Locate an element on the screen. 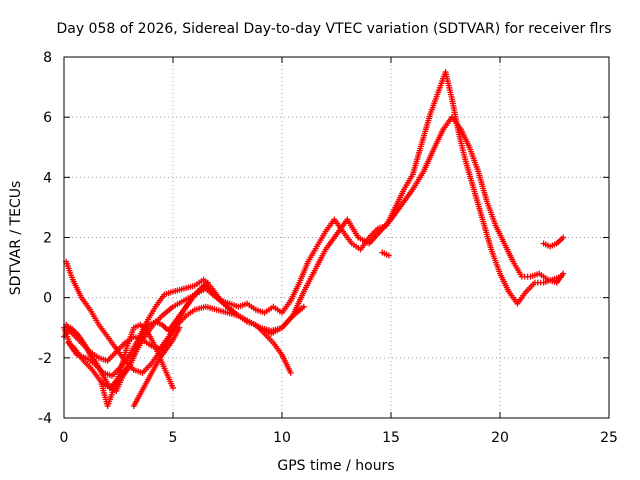 The image size is (640, 480). y-tick-label: -2 is located at coordinates (45, 359).